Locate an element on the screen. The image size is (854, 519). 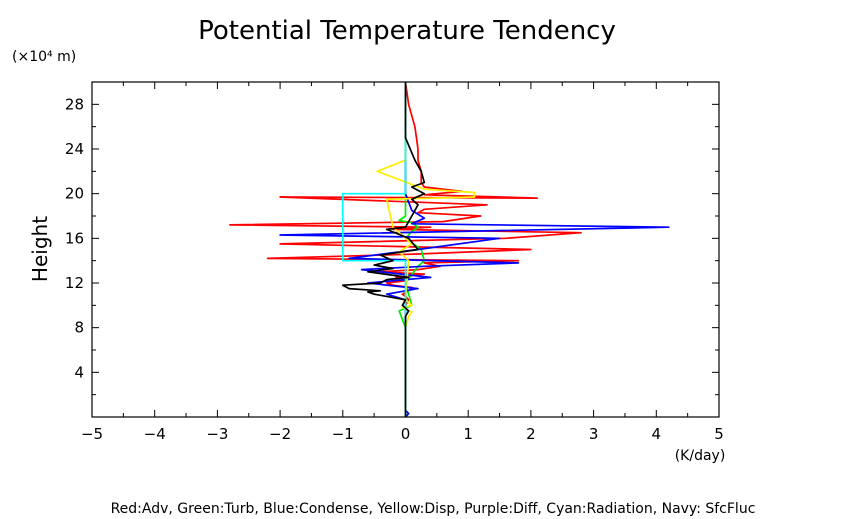
x-tick-label: 4 is located at coordinates (657, 434).